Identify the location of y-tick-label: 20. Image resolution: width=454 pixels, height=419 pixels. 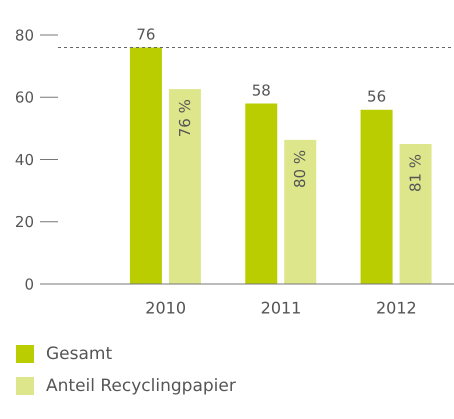
(24, 222).